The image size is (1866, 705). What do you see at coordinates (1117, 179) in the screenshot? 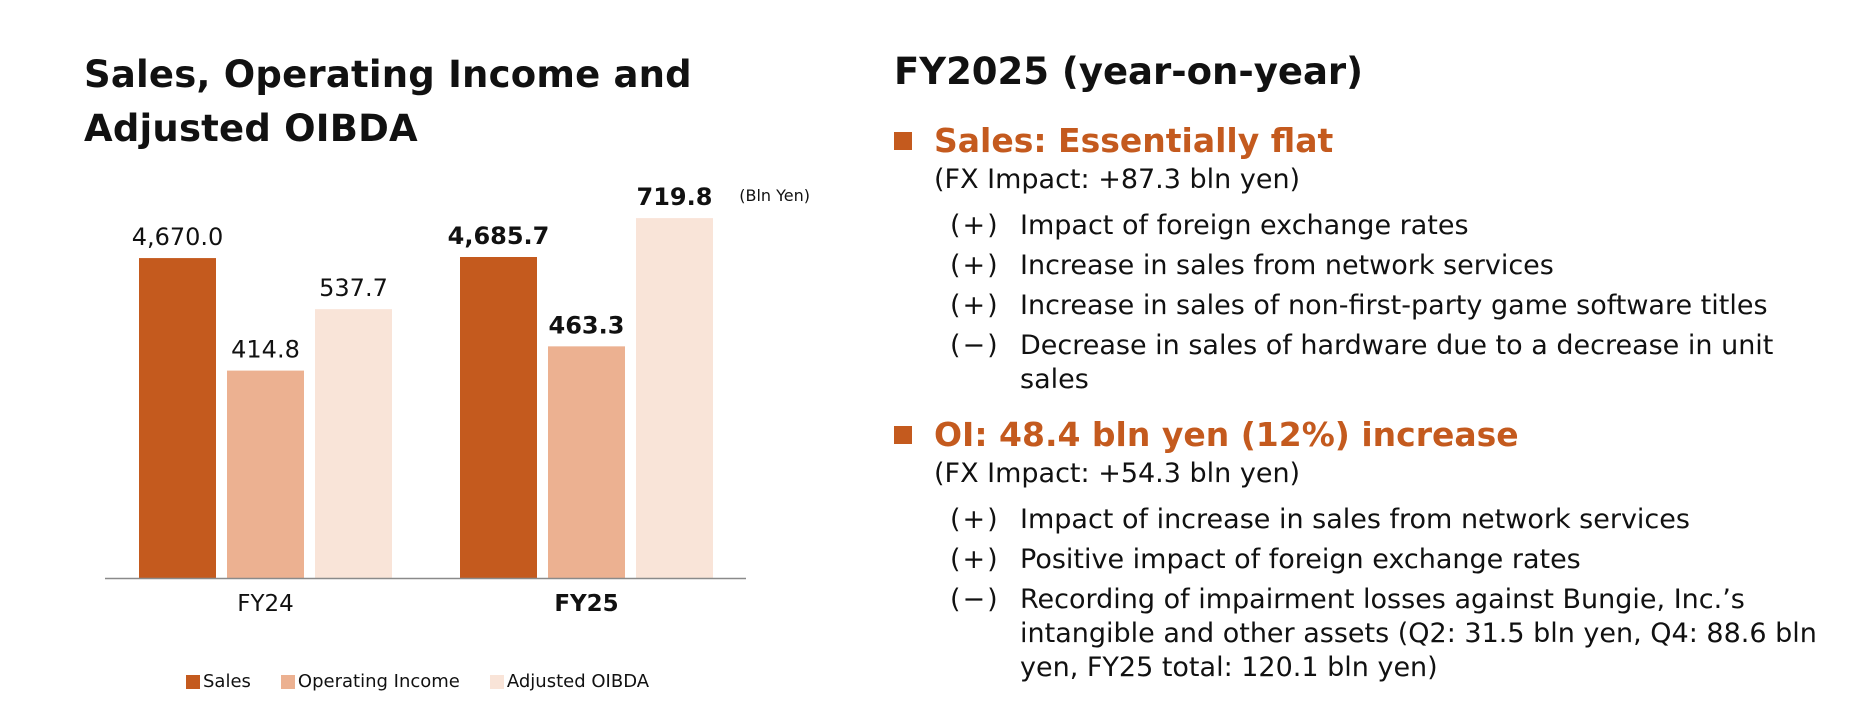
I see `sales-fx-impact: (FX Impact: +87.3 bln yen)` at bounding box center [1117, 179].